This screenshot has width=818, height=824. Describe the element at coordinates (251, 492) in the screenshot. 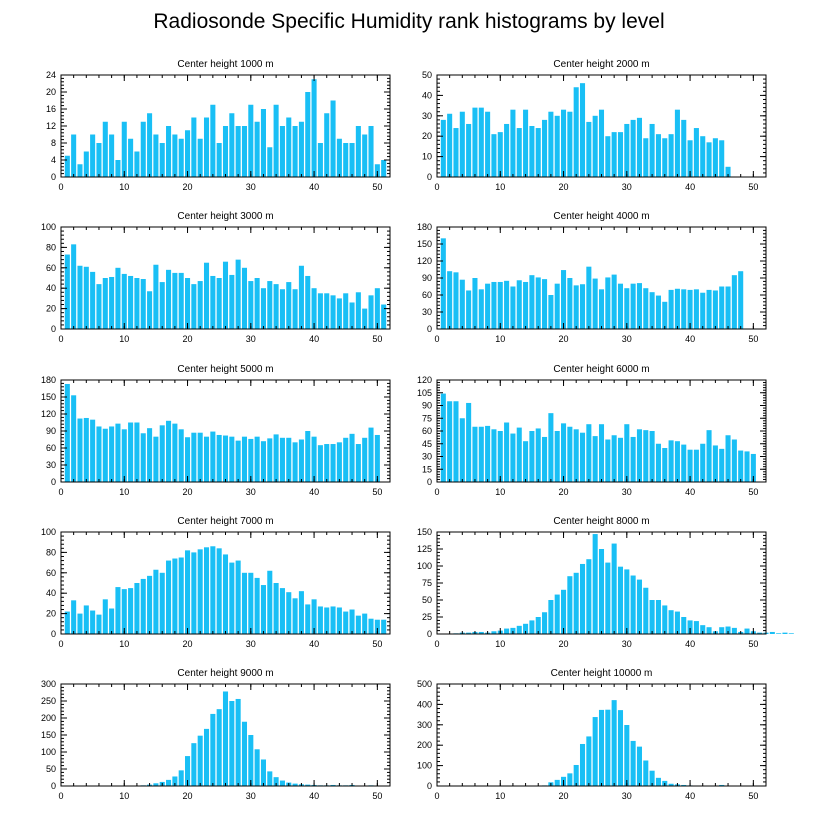

I see `x-tick-label: 30` at that location.